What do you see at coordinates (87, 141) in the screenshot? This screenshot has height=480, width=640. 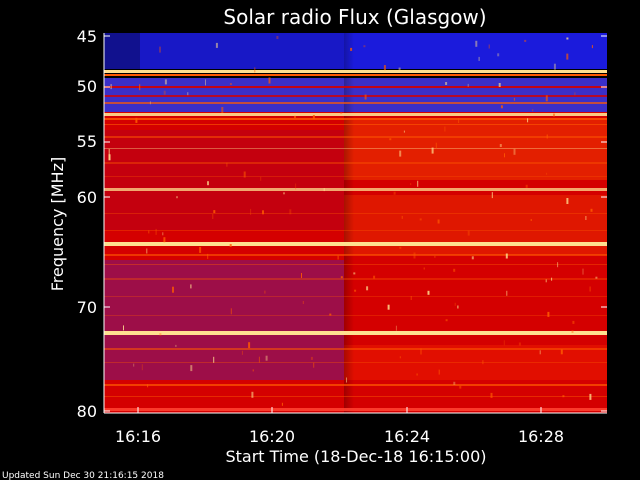 I see `y-tick-label: 55` at bounding box center [87, 141].